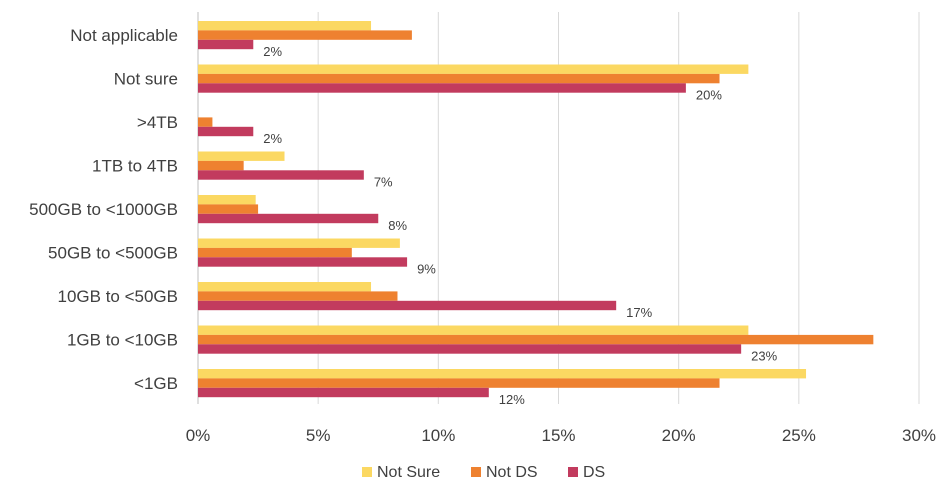 Image resolution: width=943 pixels, height=484 pixels. Describe the element at coordinates (318, 435) in the screenshot. I see `x-tick-label: 5%` at that location.